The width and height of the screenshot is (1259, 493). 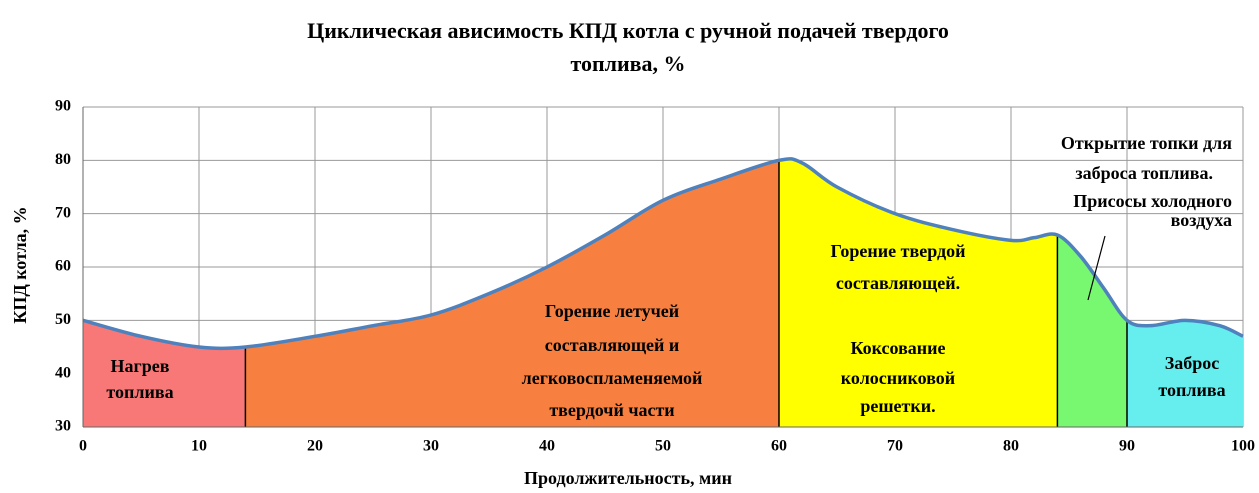 What do you see at coordinates (63, 372) in the screenshot?
I see `y-tick-label: 40` at bounding box center [63, 372].